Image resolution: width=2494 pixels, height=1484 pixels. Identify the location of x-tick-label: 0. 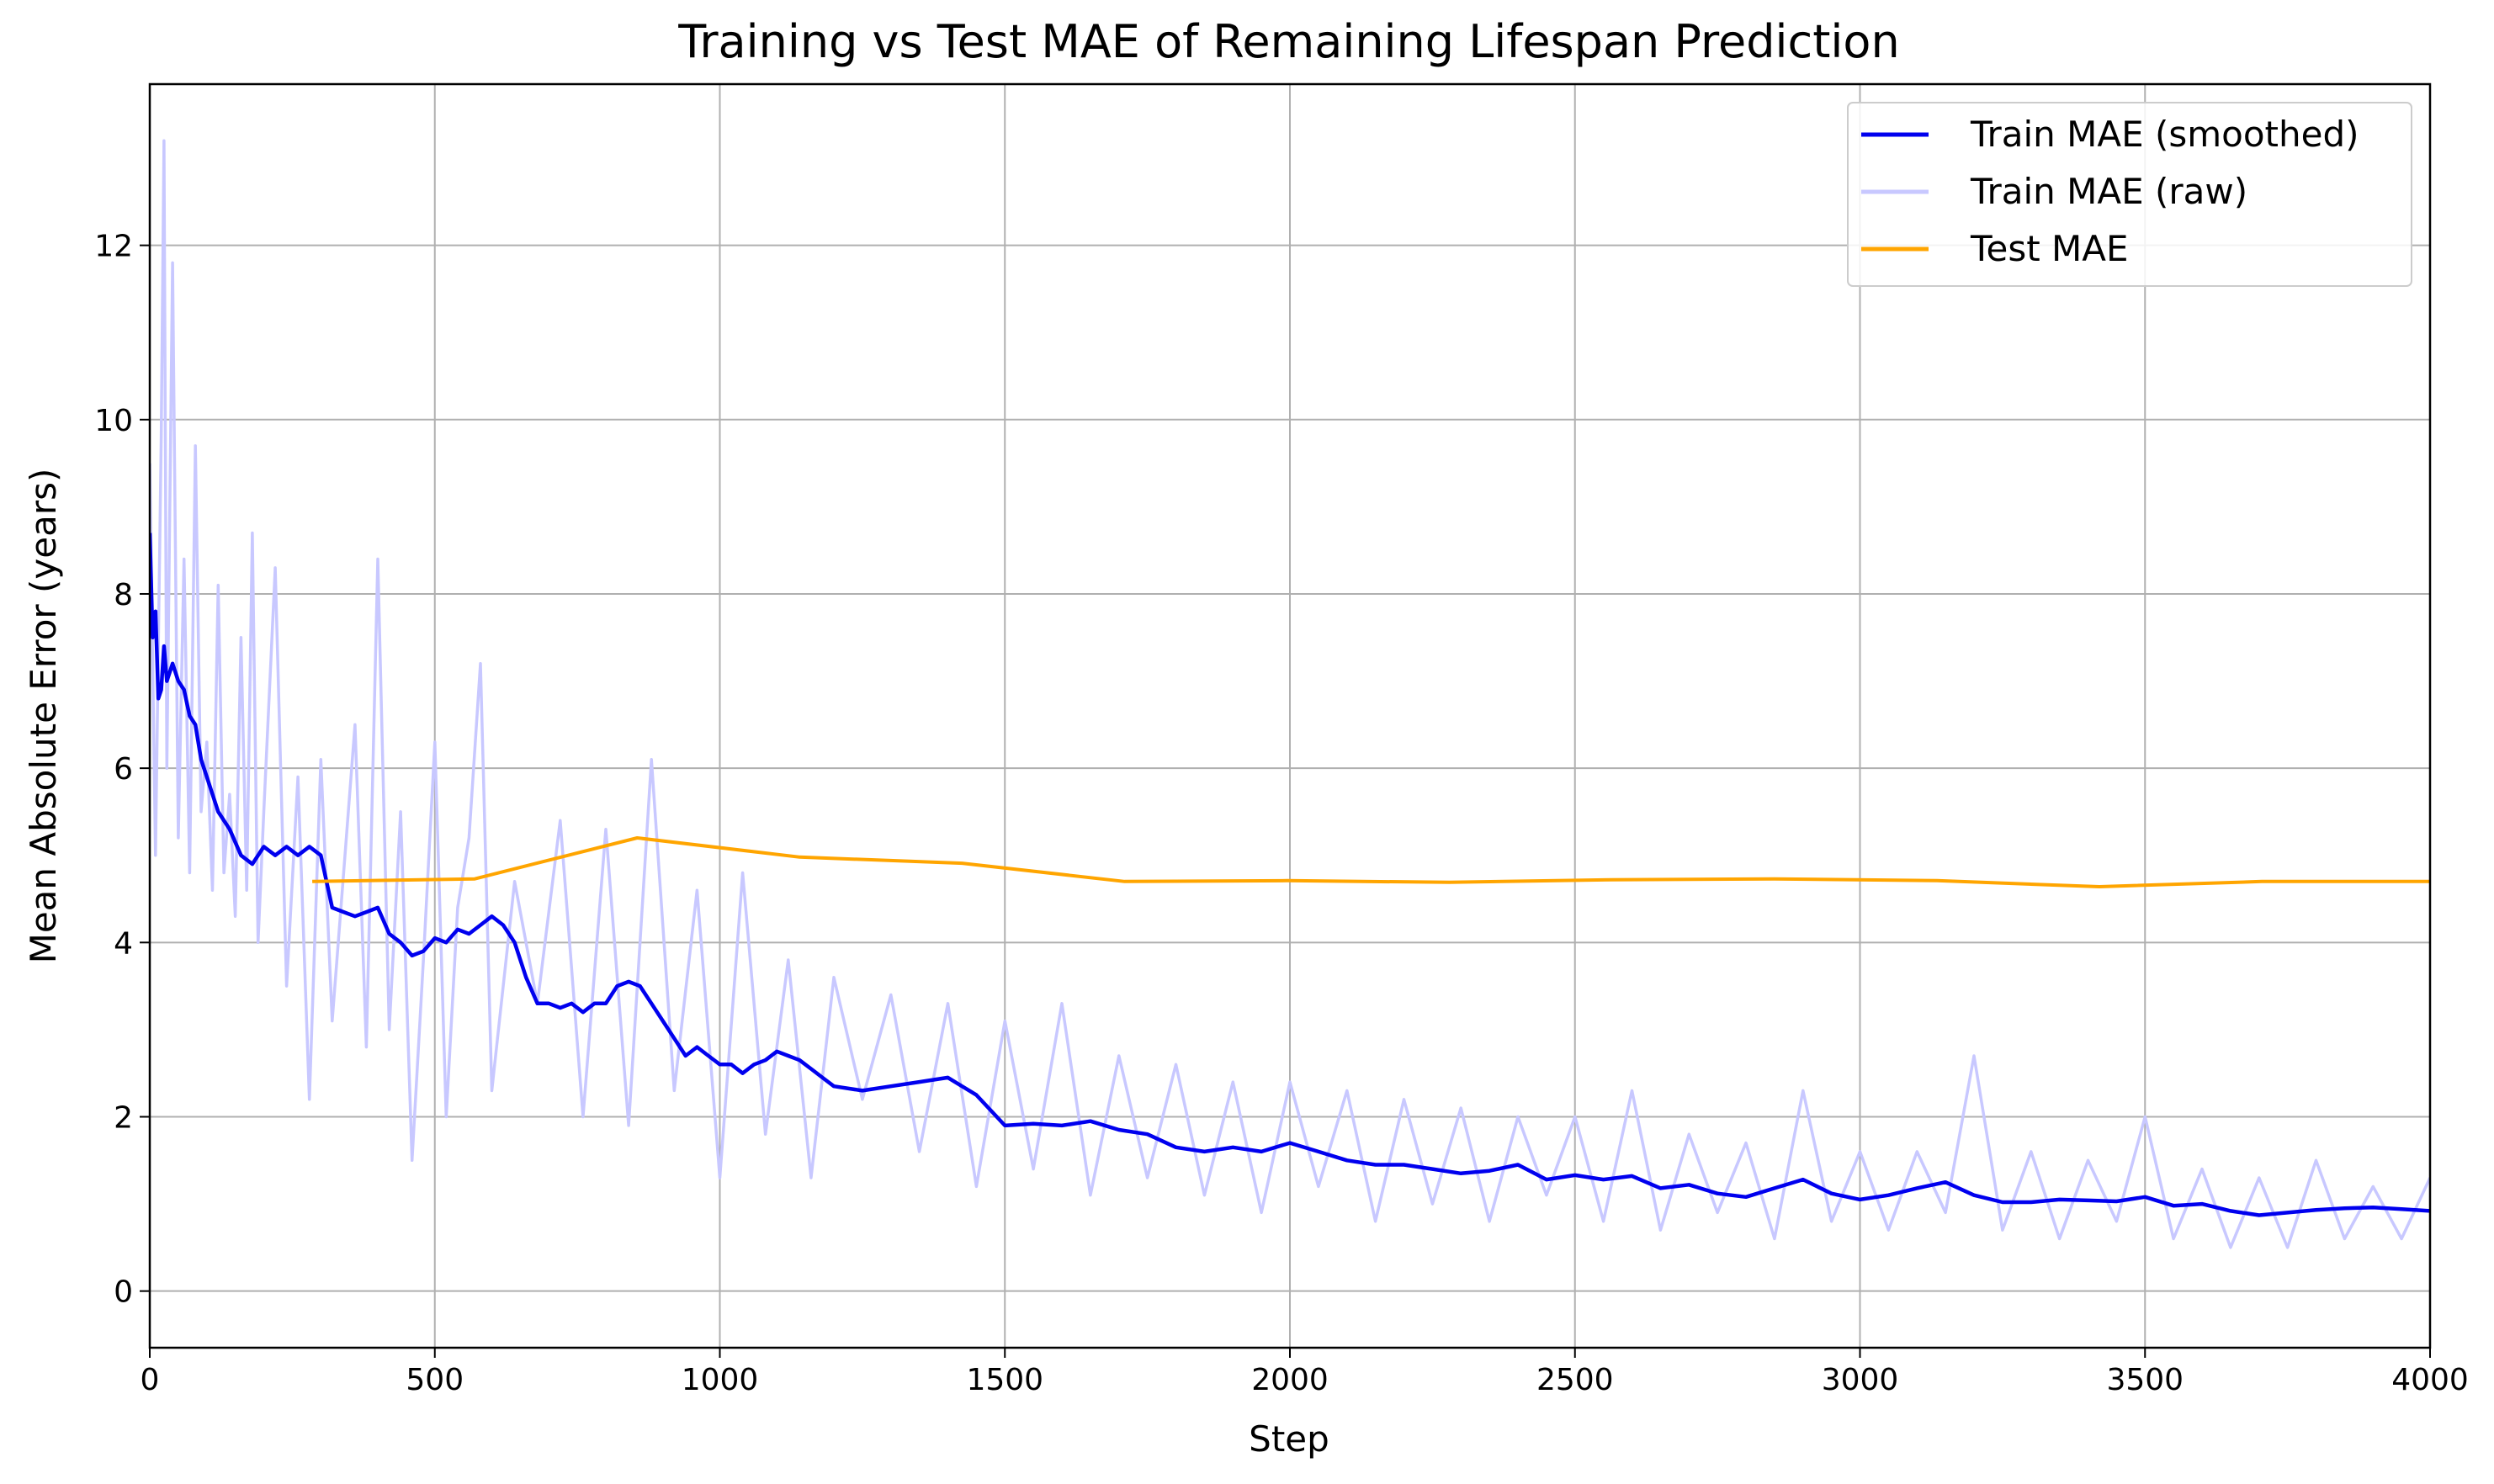
(150, 1380).